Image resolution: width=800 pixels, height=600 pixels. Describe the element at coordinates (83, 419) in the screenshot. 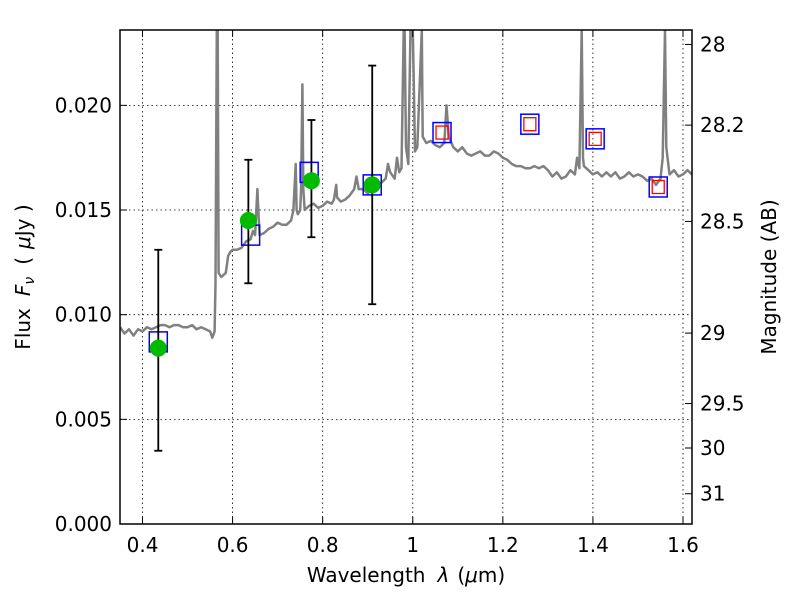

I see `y-tick-label: 0.005` at that location.